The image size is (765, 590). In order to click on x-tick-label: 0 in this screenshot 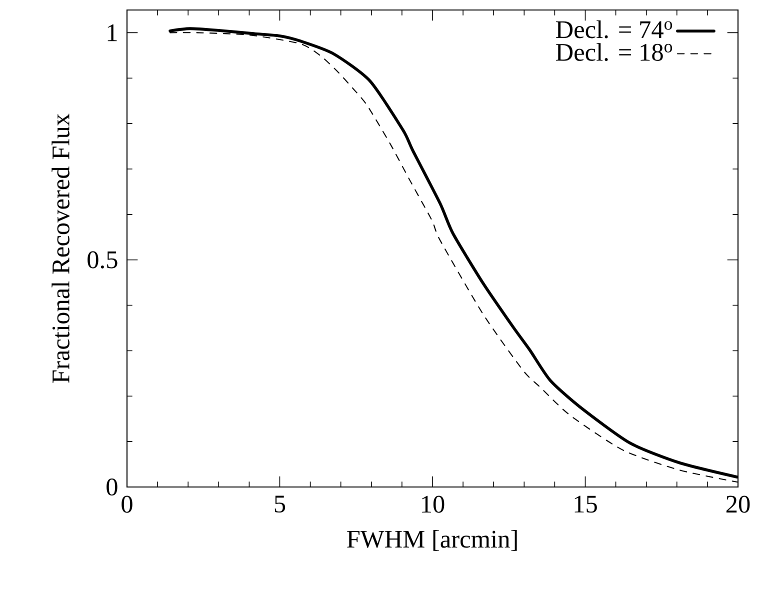, I will do `click(127, 504)`.